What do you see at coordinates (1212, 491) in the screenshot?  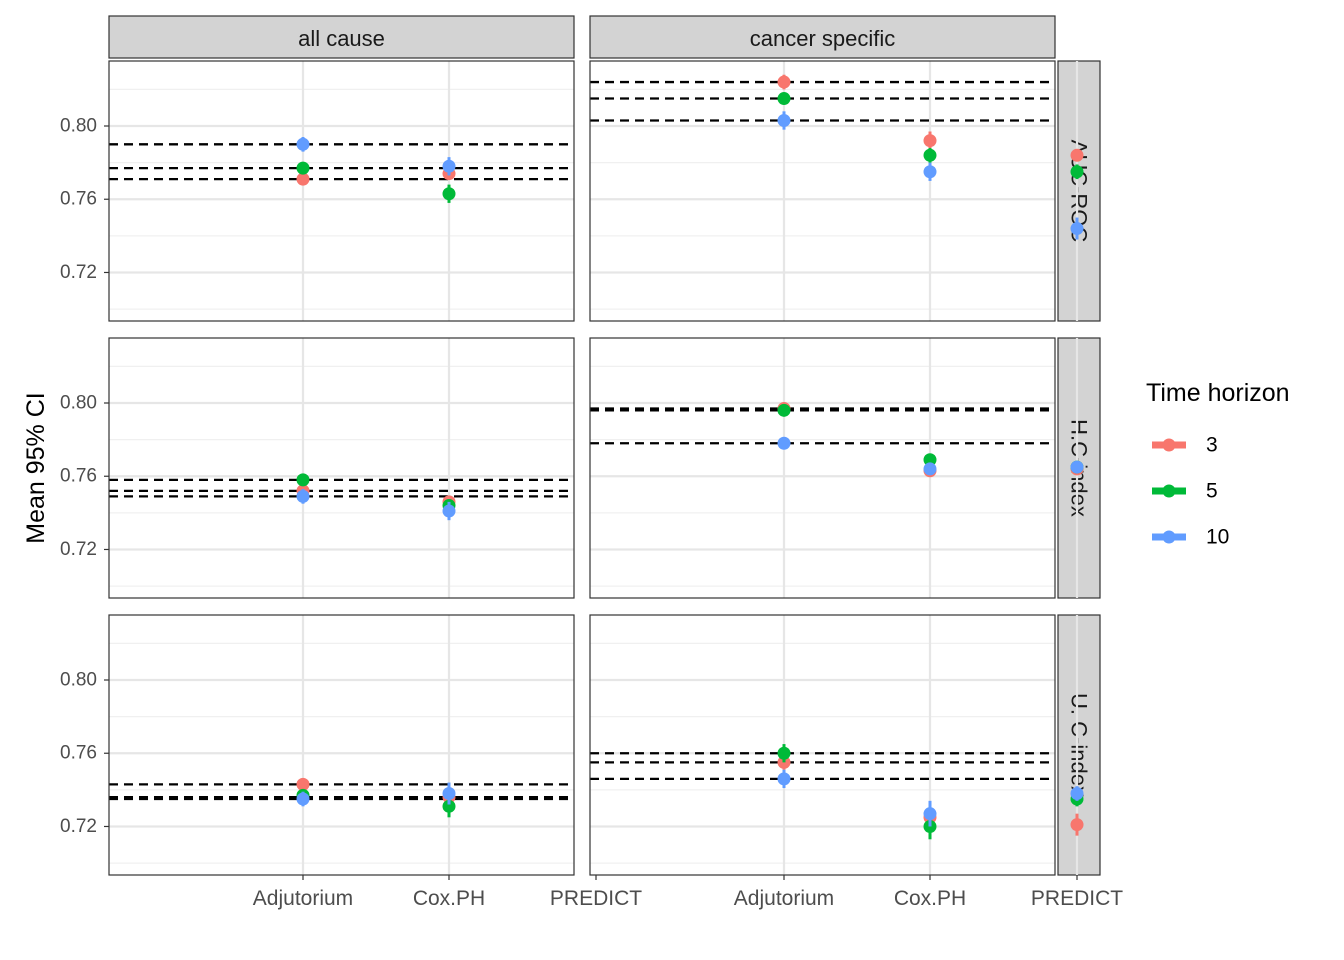 I see `legend-label: 5` at bounding box center [1212, 491].